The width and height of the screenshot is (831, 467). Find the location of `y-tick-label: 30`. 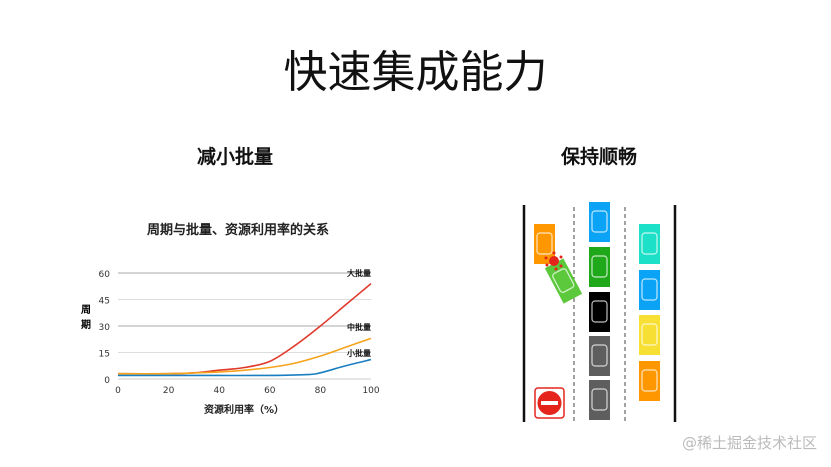

y-tick-label: 30 is located at coordinates (105, 328).